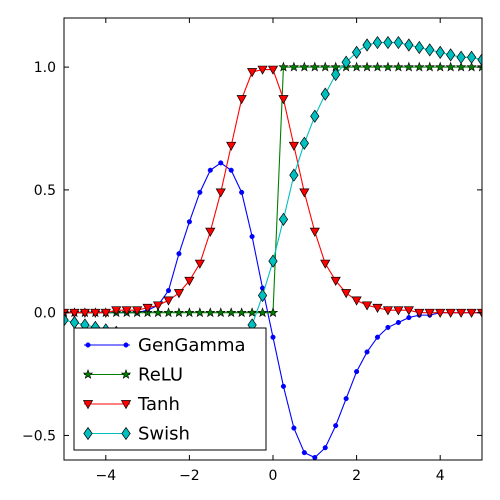 The image size is (500, 500). I want to click on y-tick-label: 0.5, so click(45, 191).